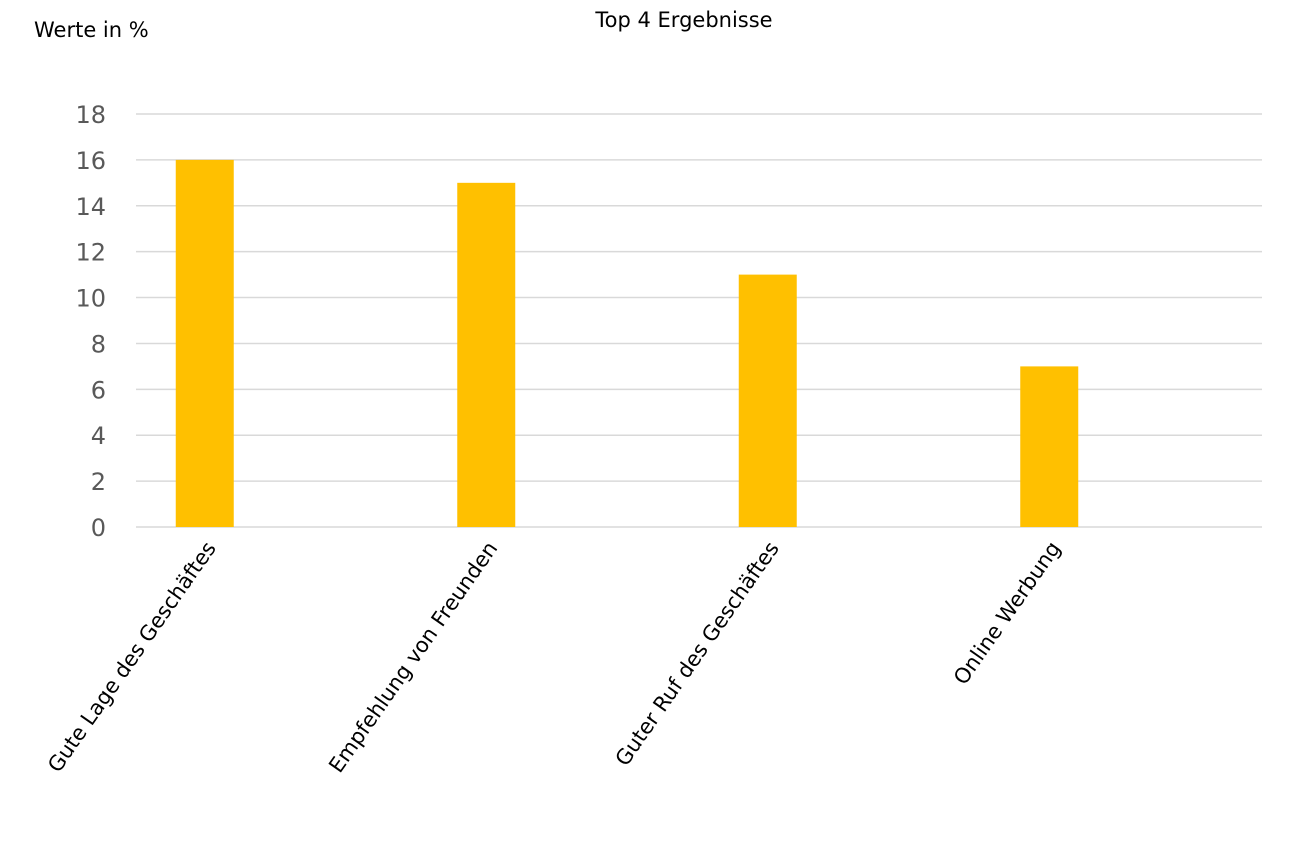 The image size is (1291, 860). Describe the element at coordinates (98, 436) in the screenshot. I see `y-tick-label: 4` at that location.